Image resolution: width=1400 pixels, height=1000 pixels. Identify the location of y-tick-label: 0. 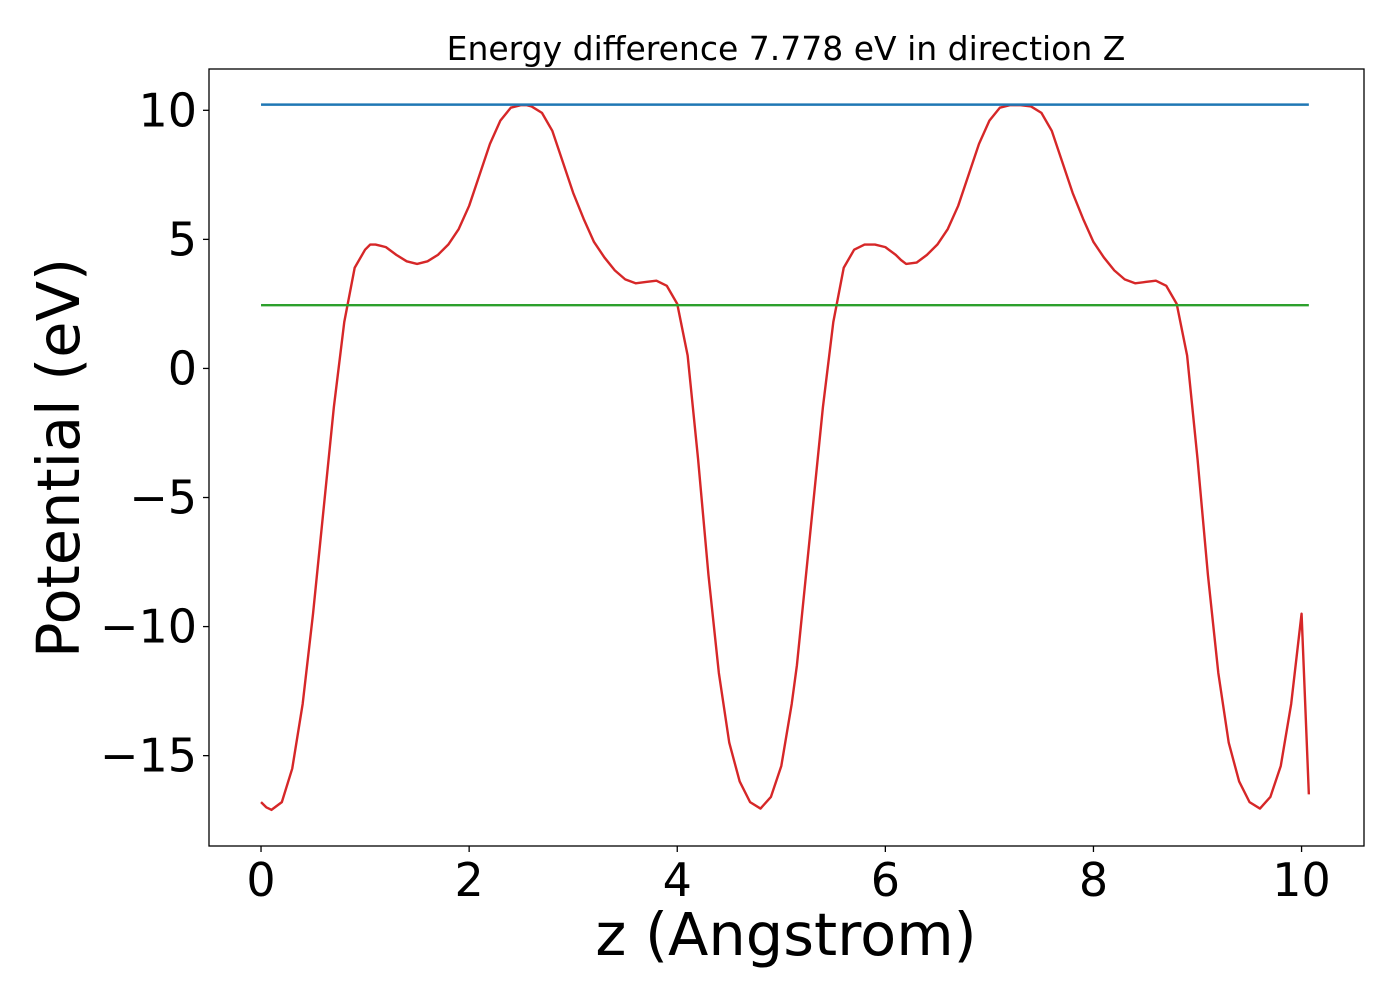
(182, 368).